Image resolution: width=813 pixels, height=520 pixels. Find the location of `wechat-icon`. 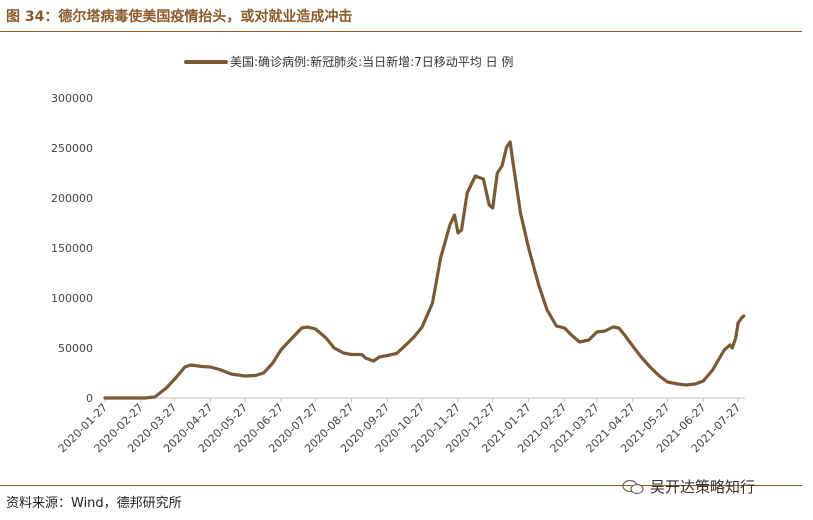

wechat-icon is located at coordinates (633, 486).